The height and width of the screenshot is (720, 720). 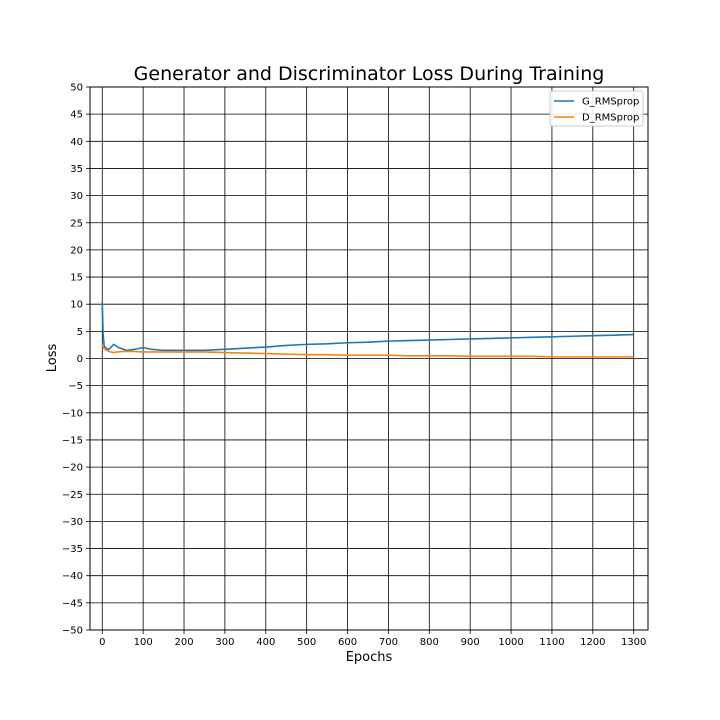 I want to click on x-tick-label: 1200, so click(x=592, y=642).